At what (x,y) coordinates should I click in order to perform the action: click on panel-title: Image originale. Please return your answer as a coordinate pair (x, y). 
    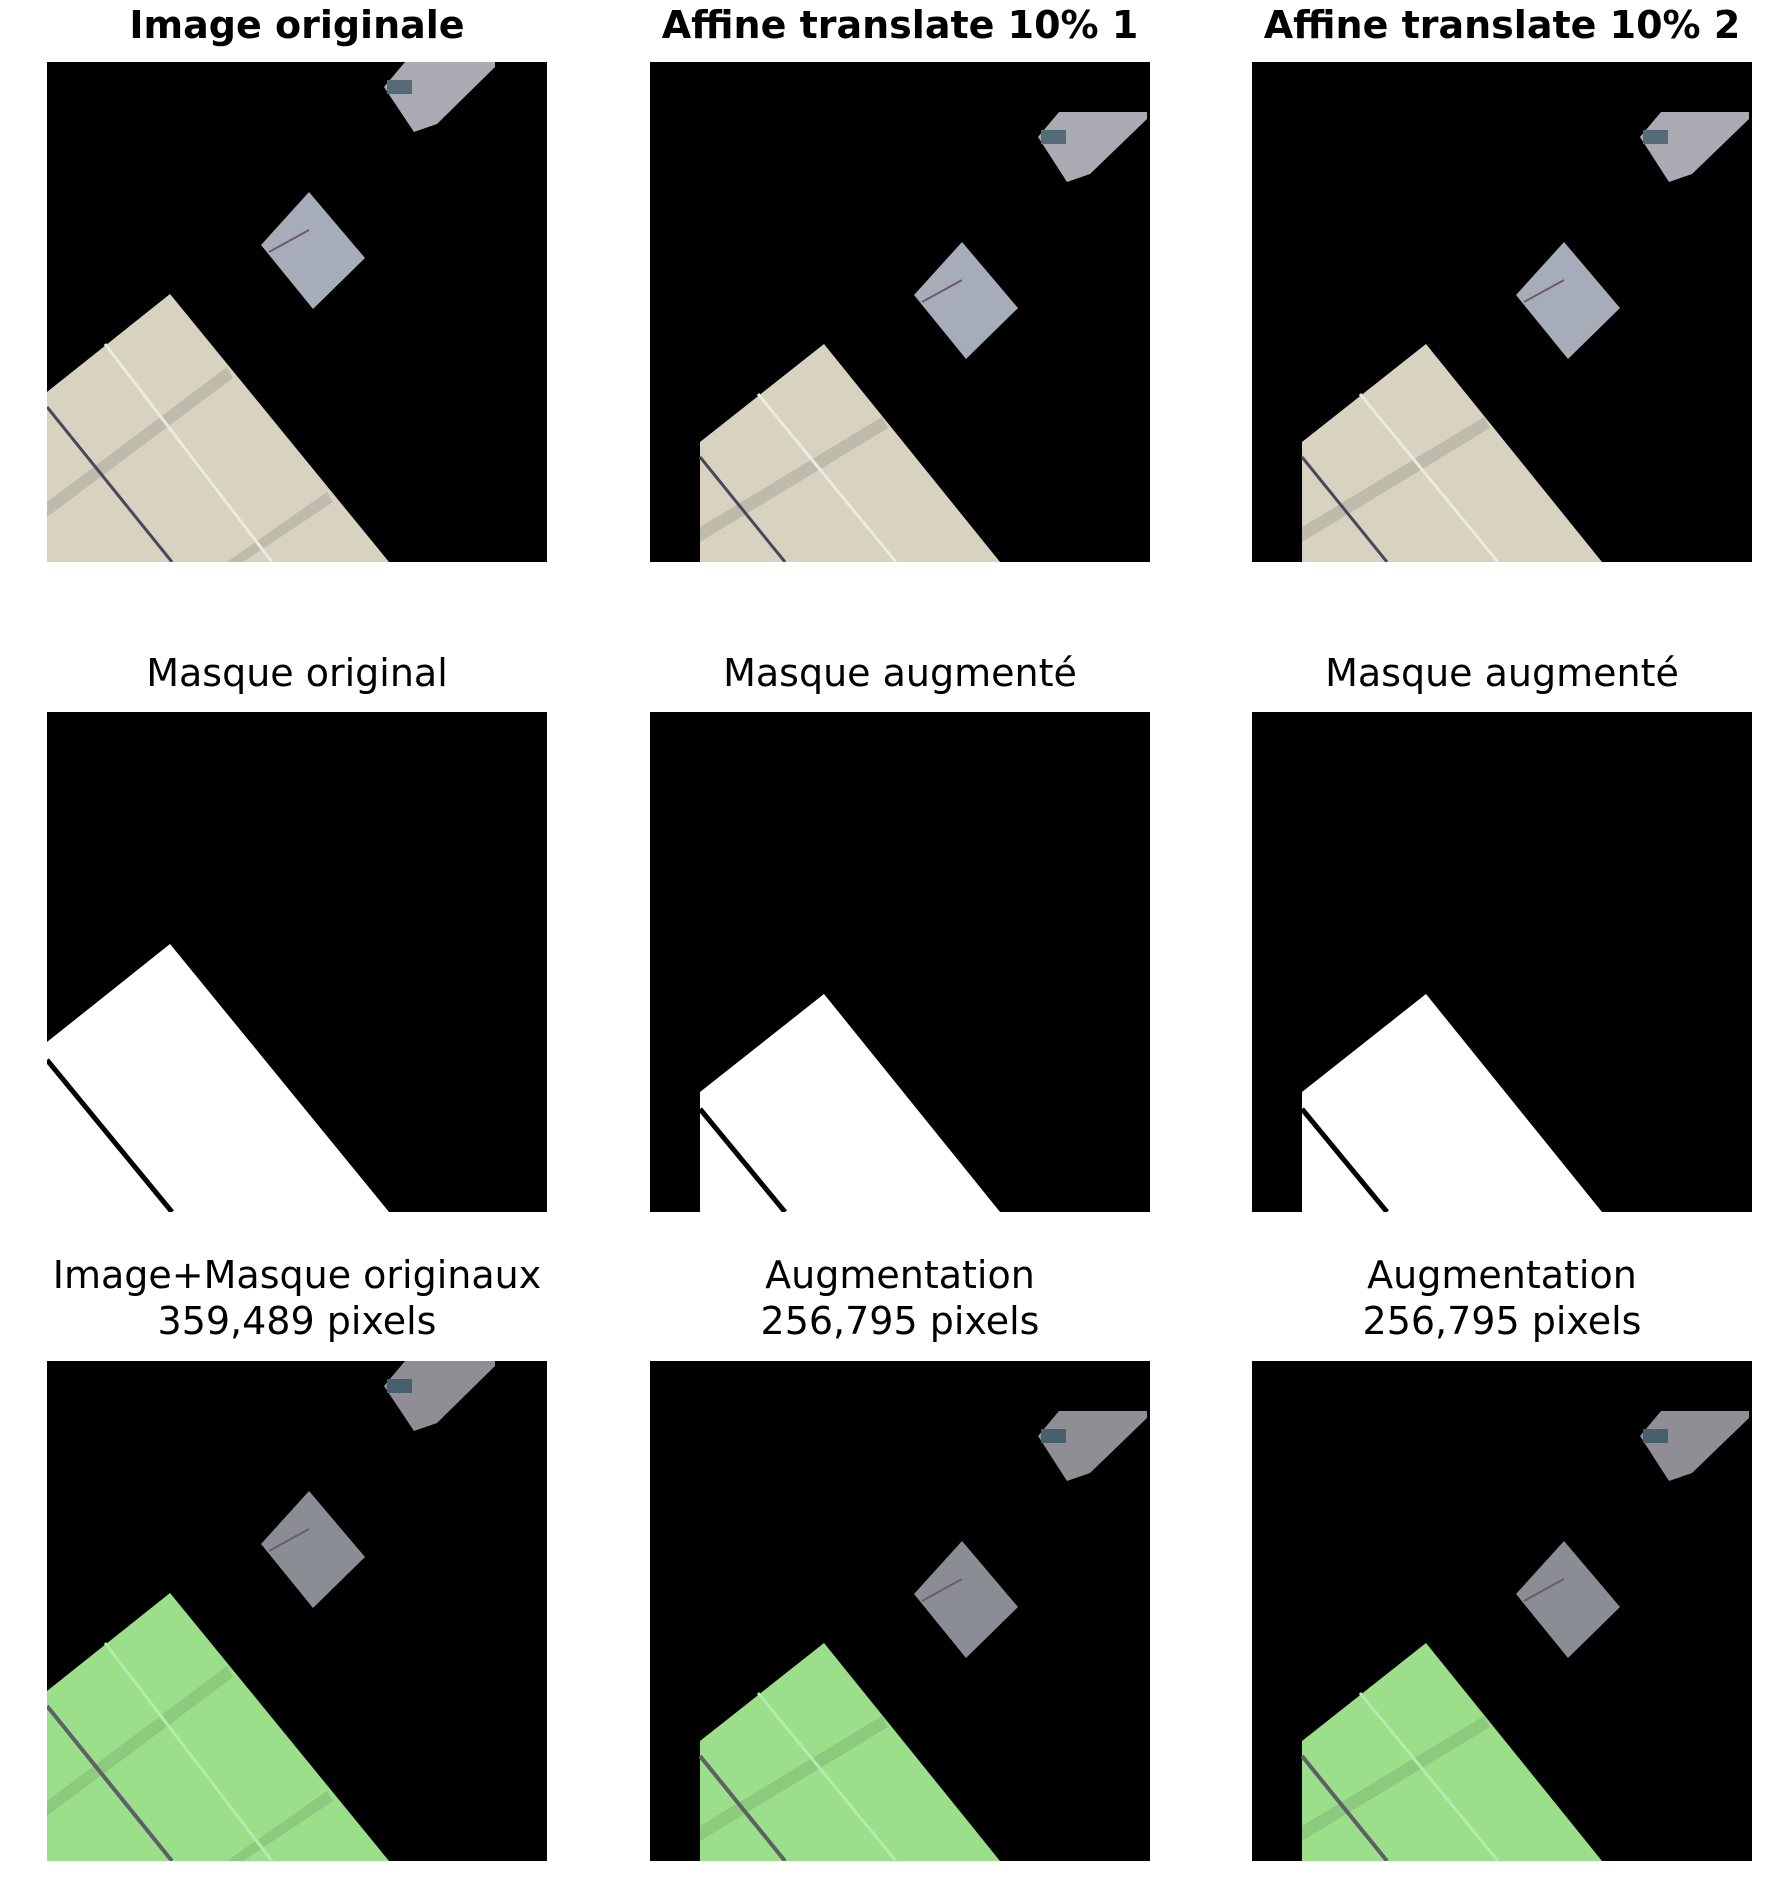
    Looking at the image, I should click on (297, 25).